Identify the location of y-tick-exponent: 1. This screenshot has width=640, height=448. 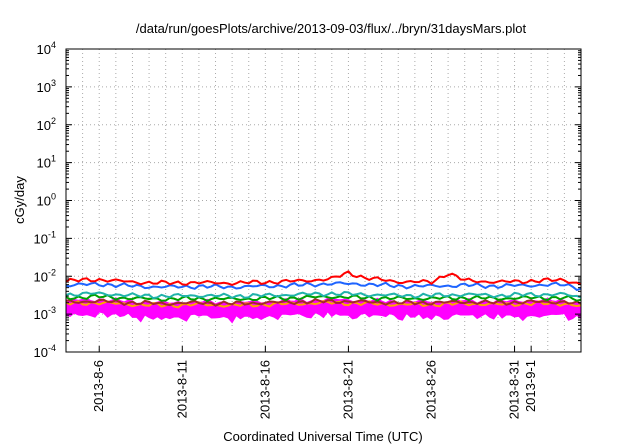
(53, 159).